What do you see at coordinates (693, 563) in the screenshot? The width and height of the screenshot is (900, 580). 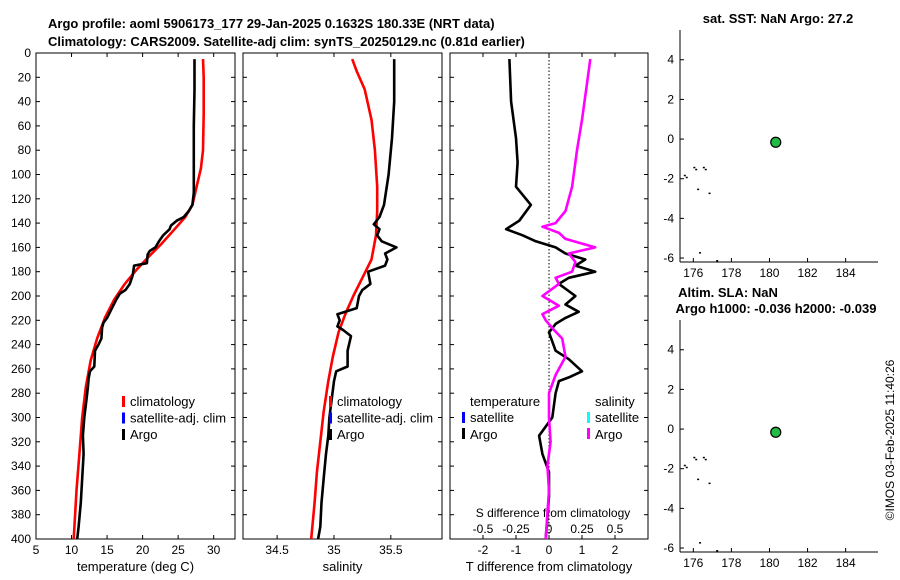 I see `sla-map-x-tick-label: 176` at bounding box center [693, 563].